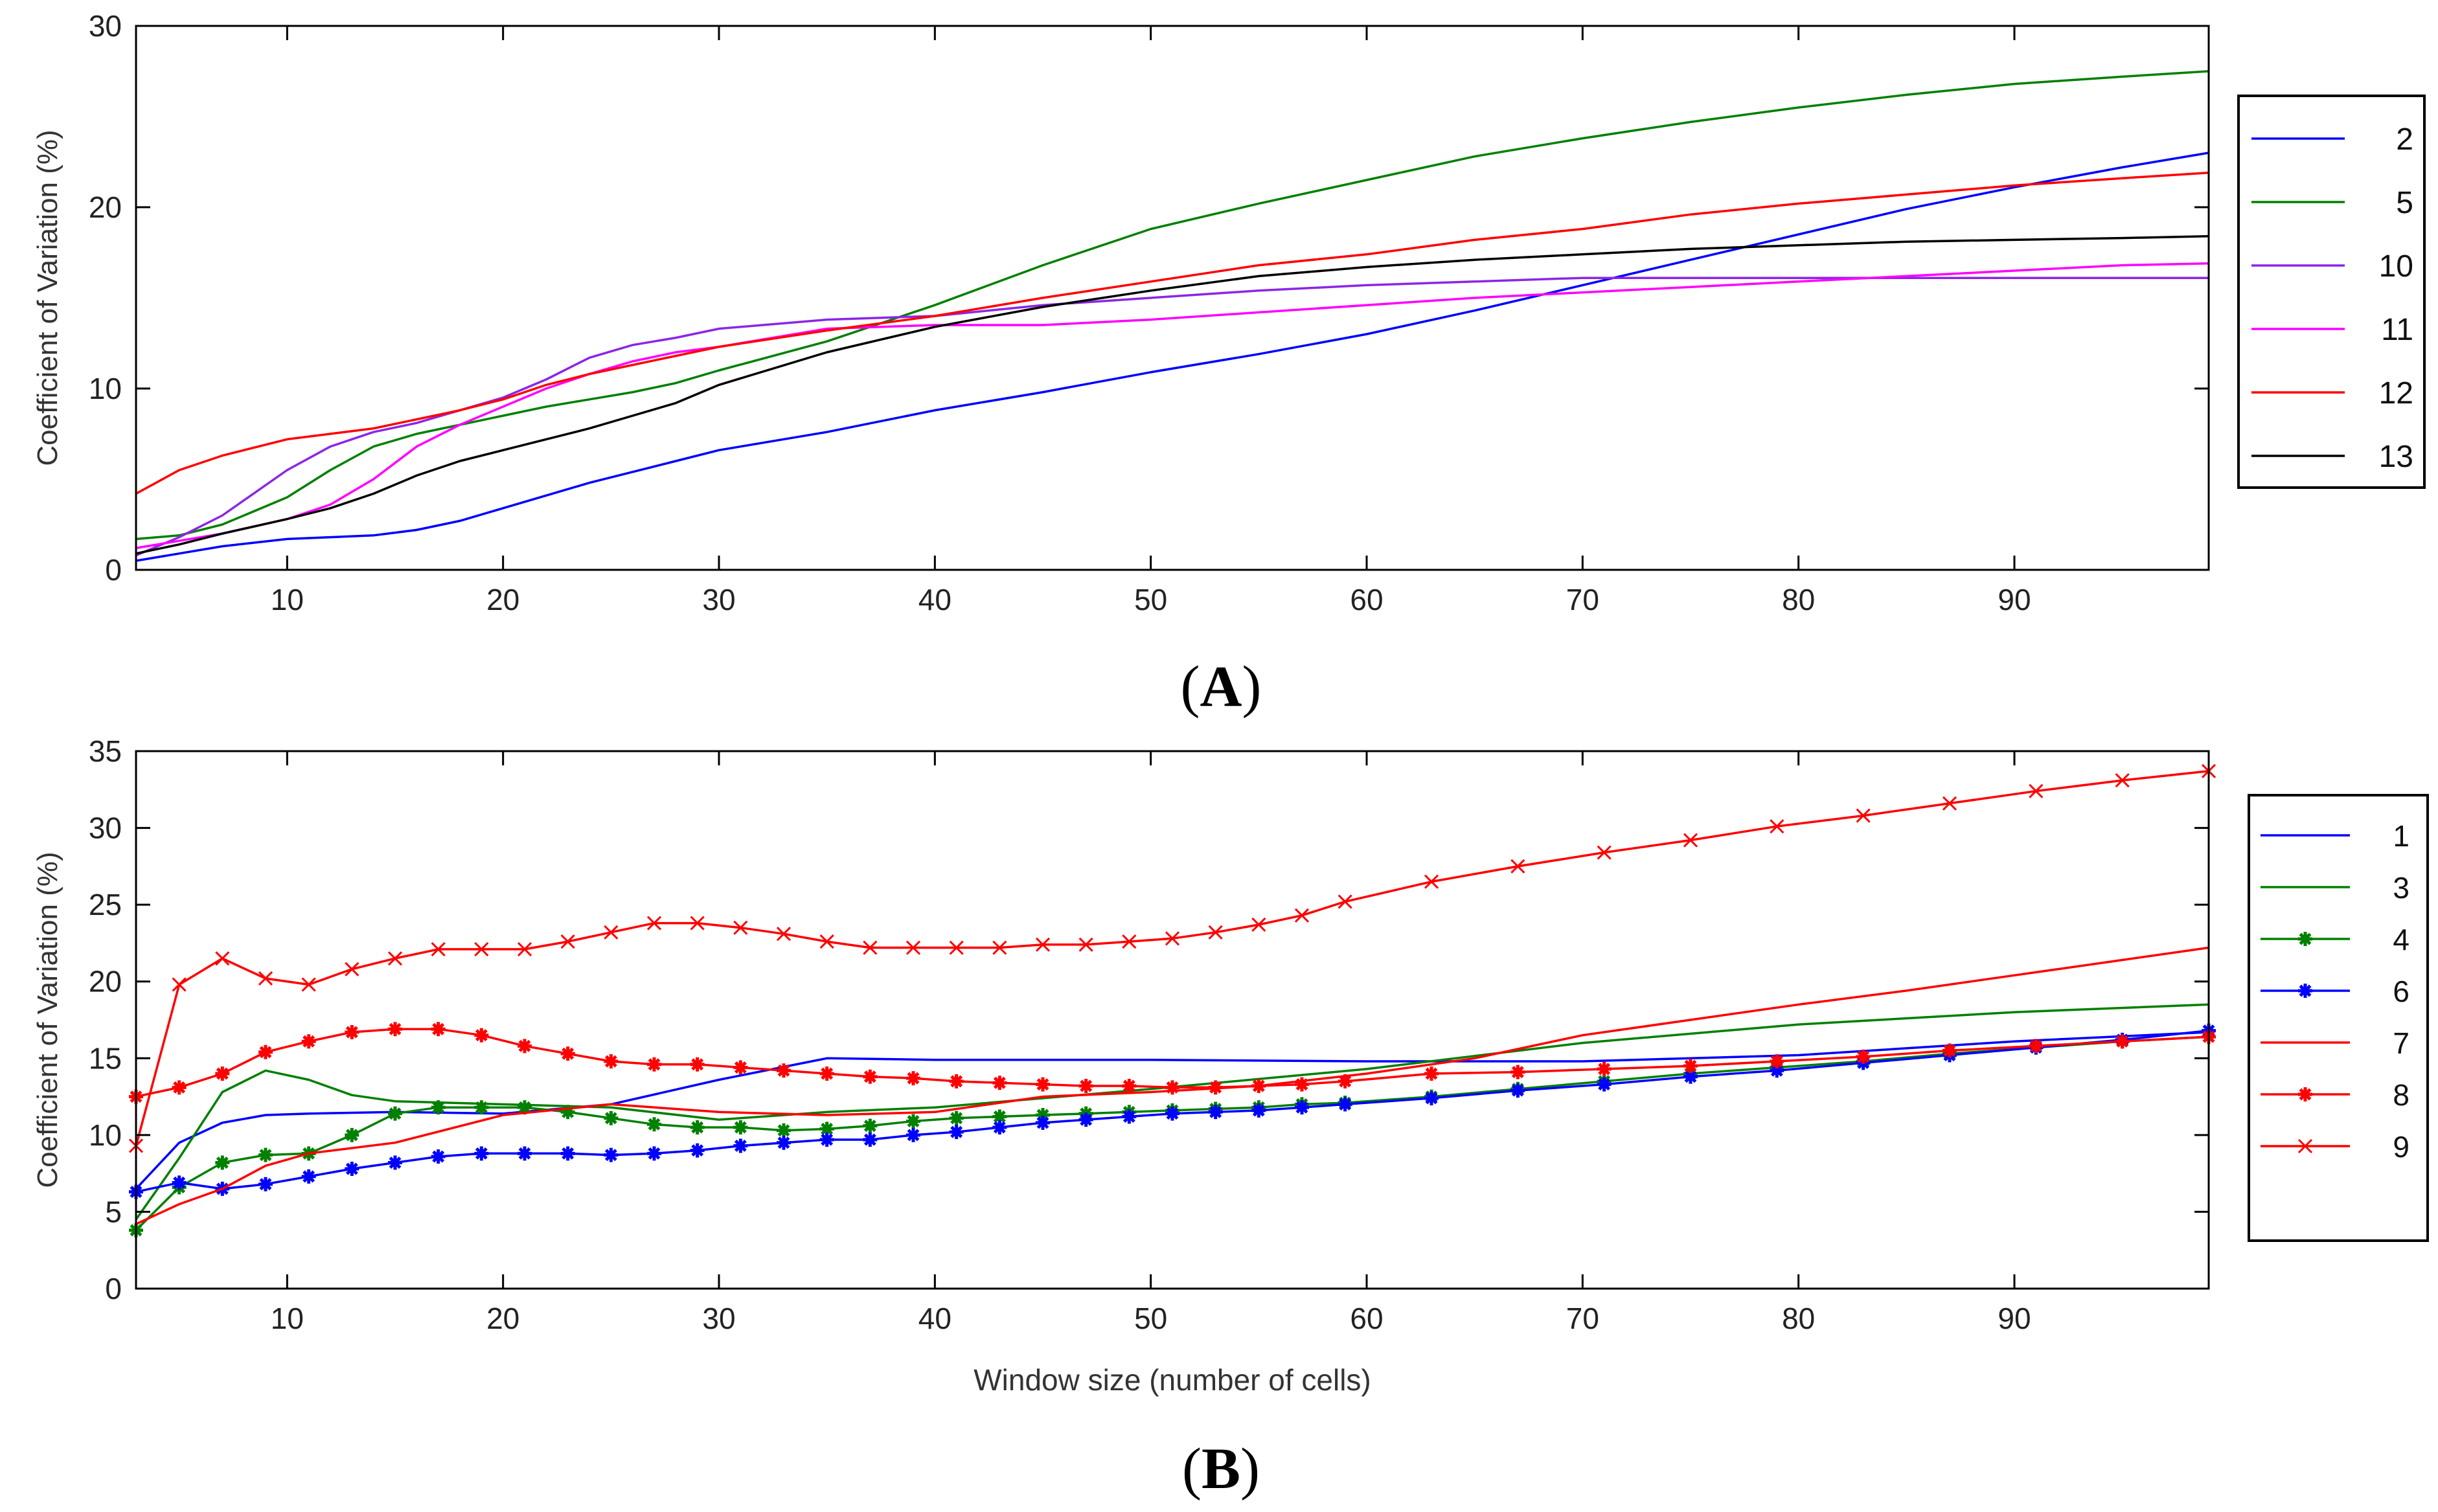  I want to click on panel-b-legend-item-9: 9, so click(2335, 1147).